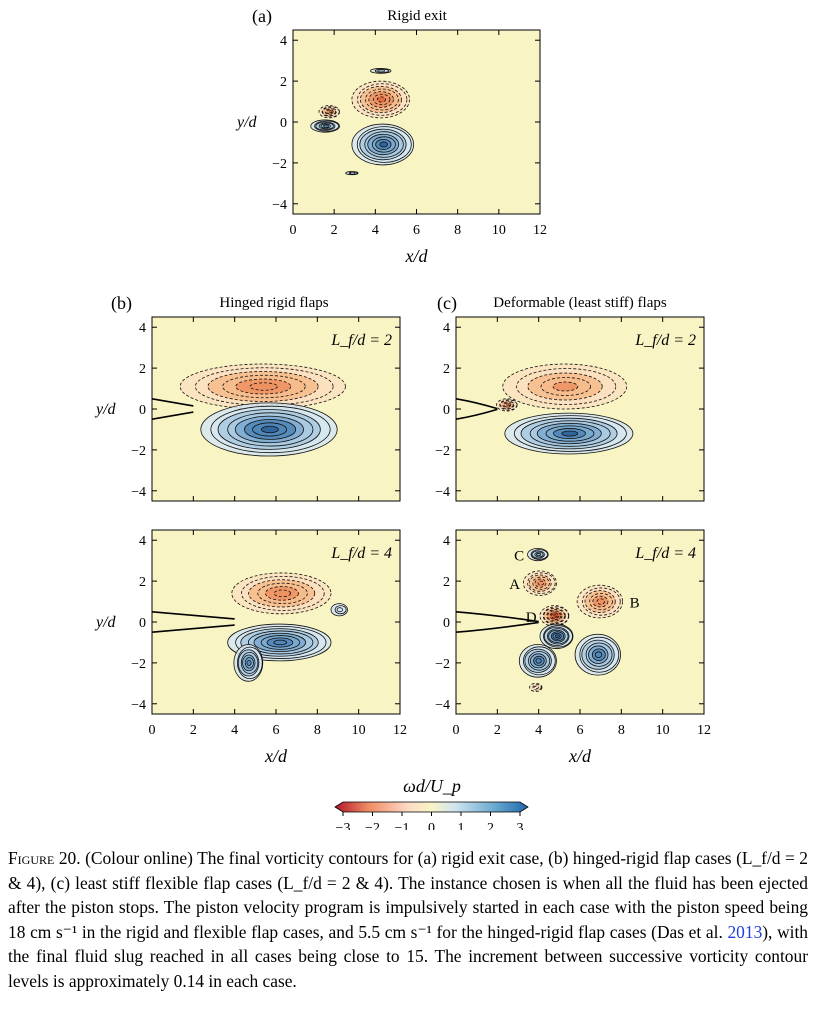 The image size is (818, 1014). Describe the element at coordinates (375, 230) in the screenshot. I see `x-tick-label: 4` at that location.